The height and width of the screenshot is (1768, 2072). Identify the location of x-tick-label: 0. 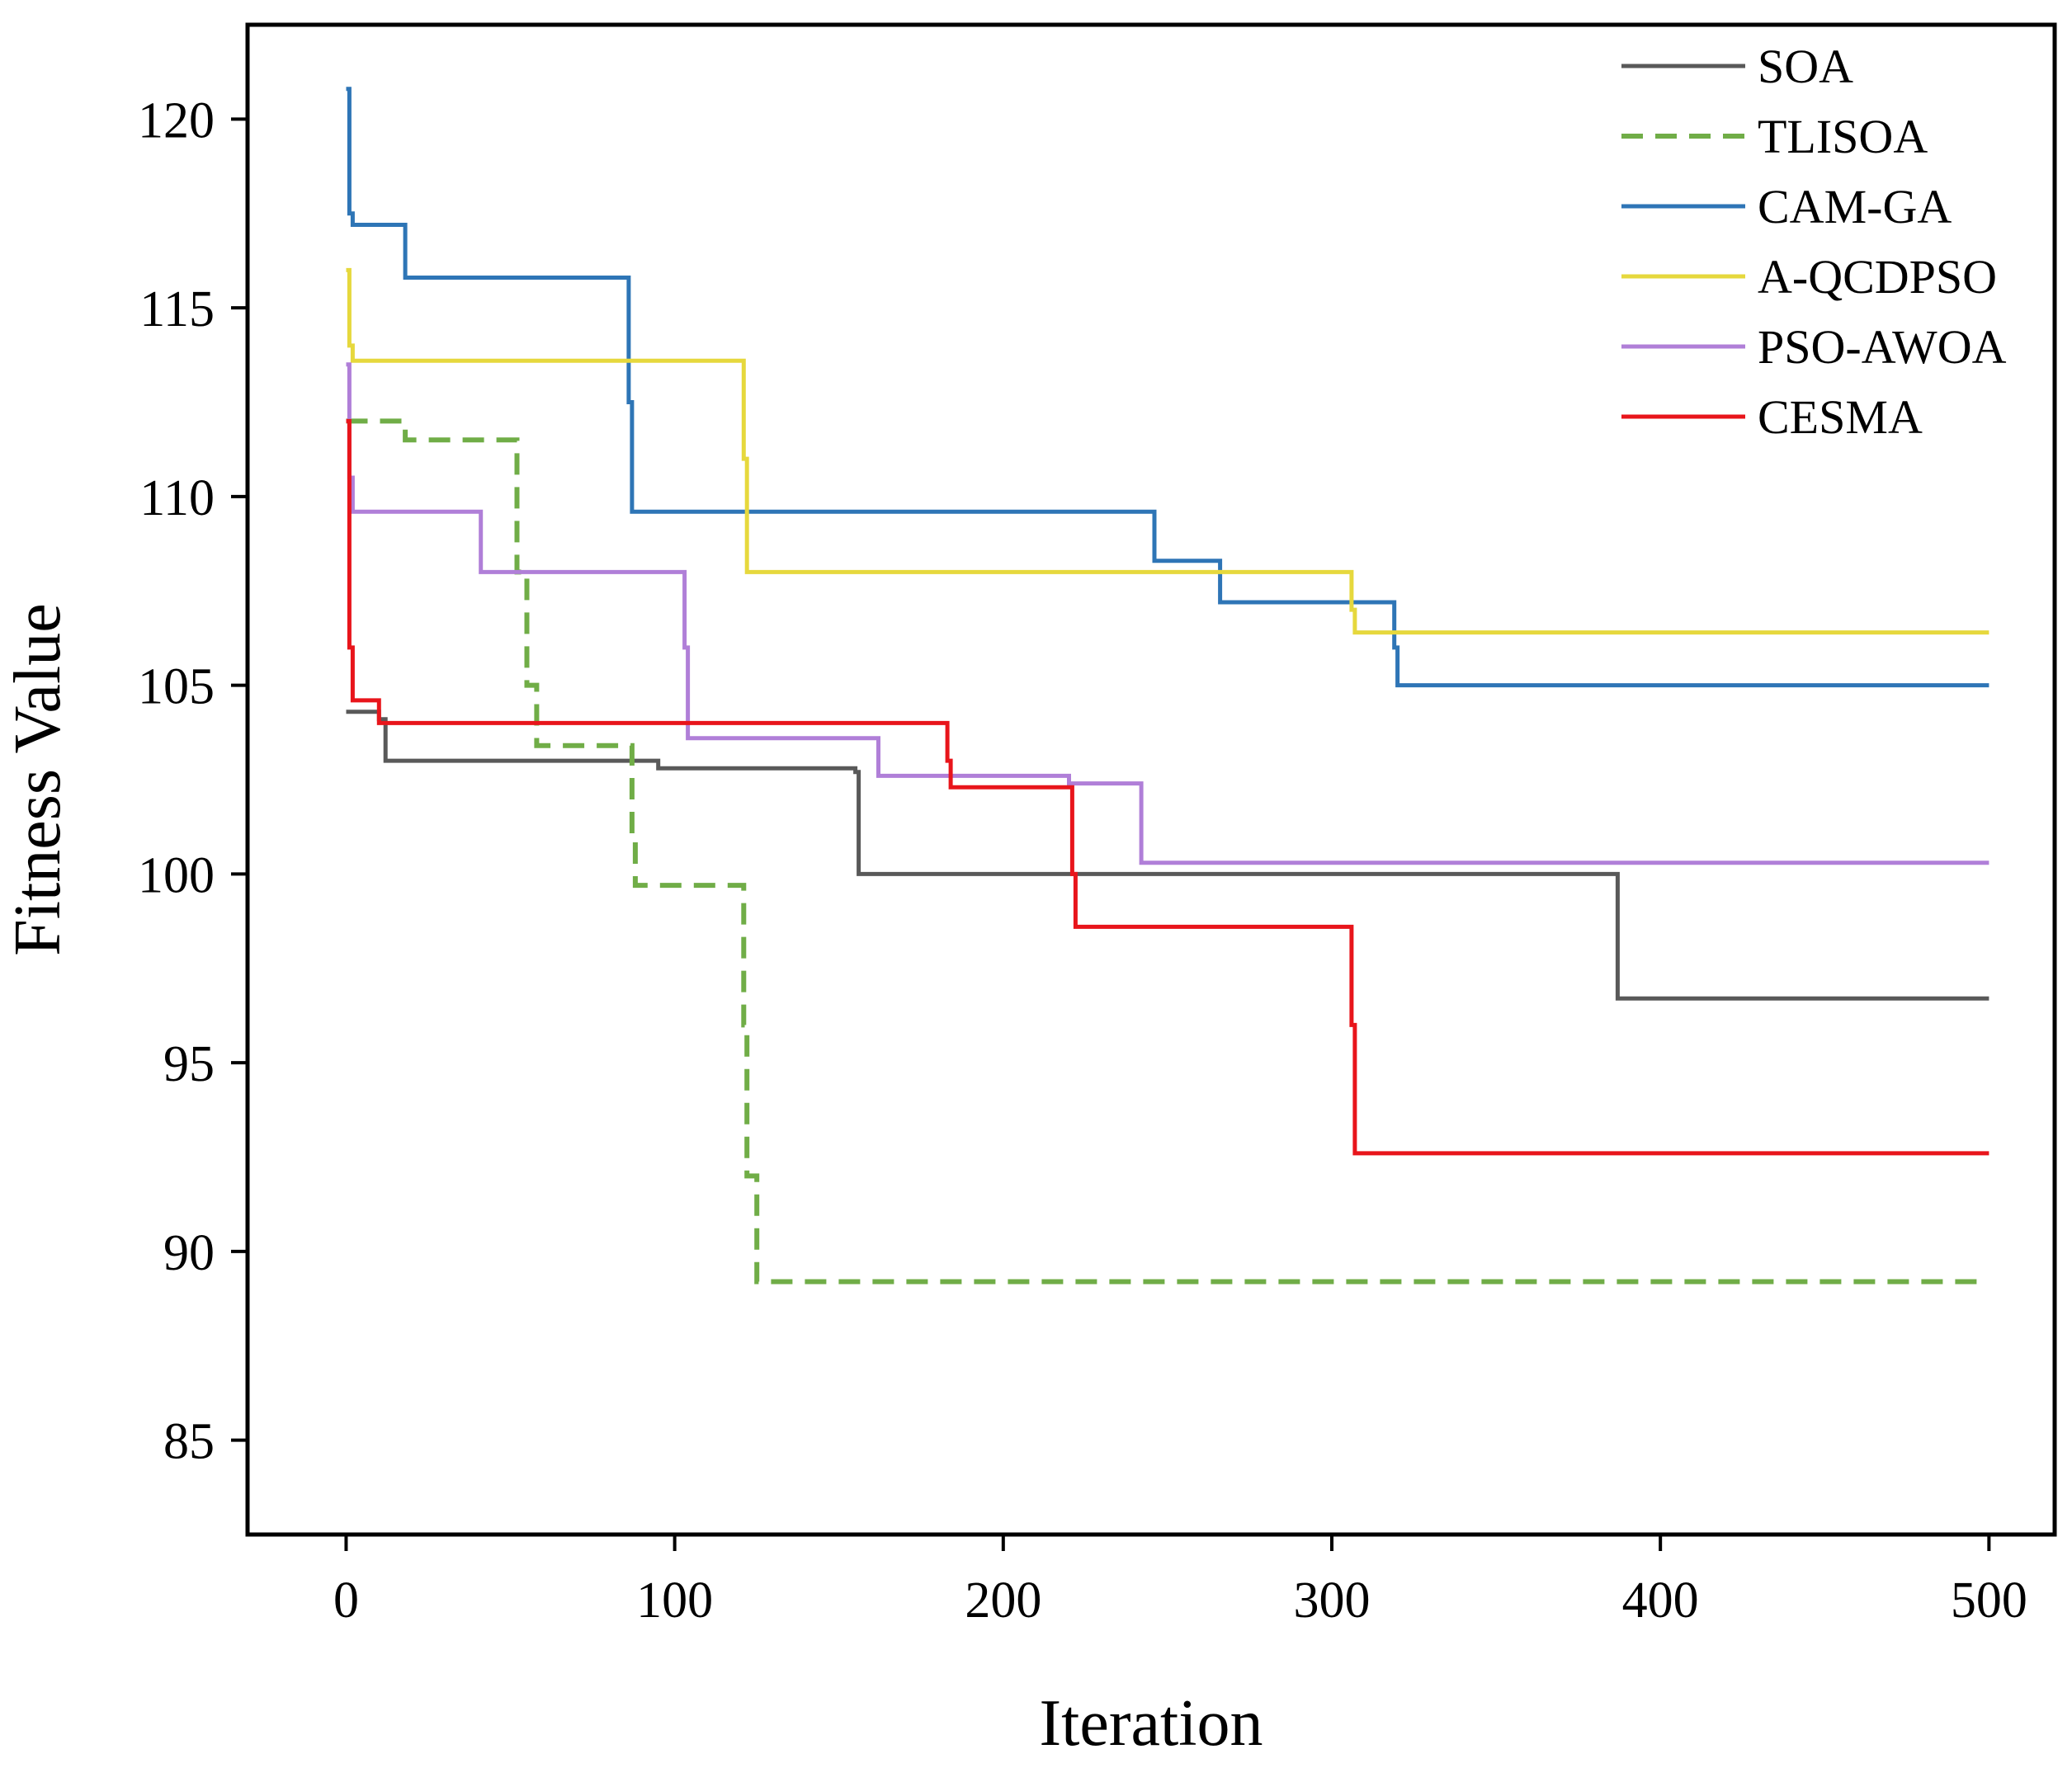
(346, 1600).